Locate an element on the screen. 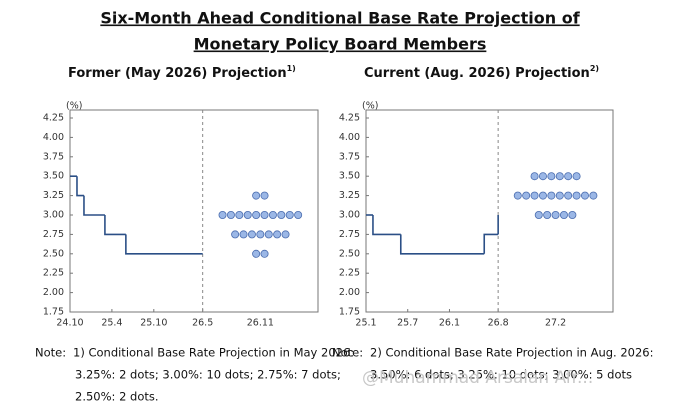  note-line: 2.50%: 2 dots. is located at coordinates (117, 397).